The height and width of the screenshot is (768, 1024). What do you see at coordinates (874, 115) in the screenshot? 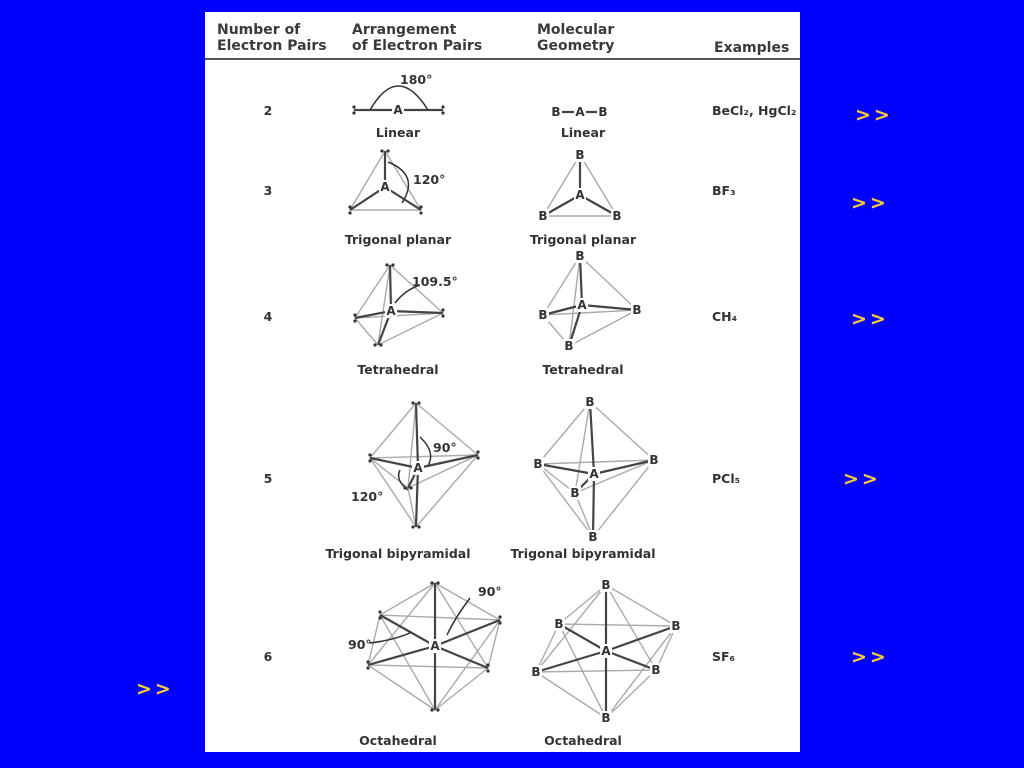
I see `next-link-1: >>` at bounding box center [874, 115].